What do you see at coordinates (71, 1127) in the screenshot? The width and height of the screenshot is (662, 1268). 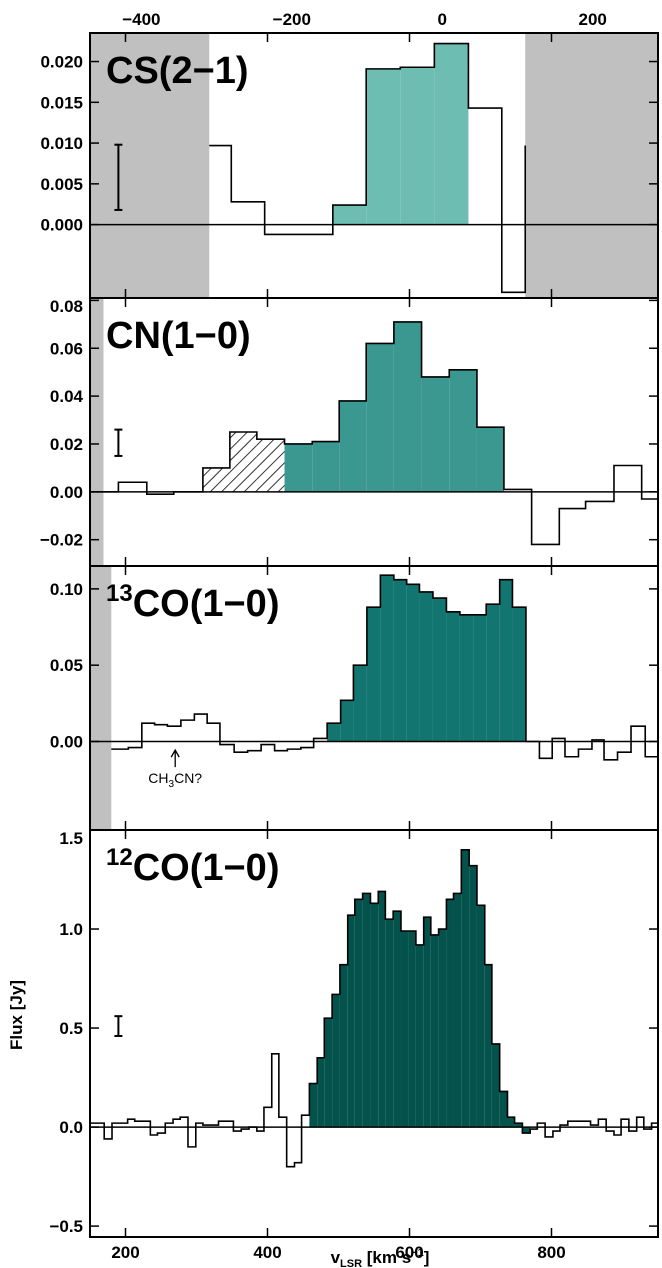 I see `y-tick-label: 0.0` at bounding box center [71, 1127].